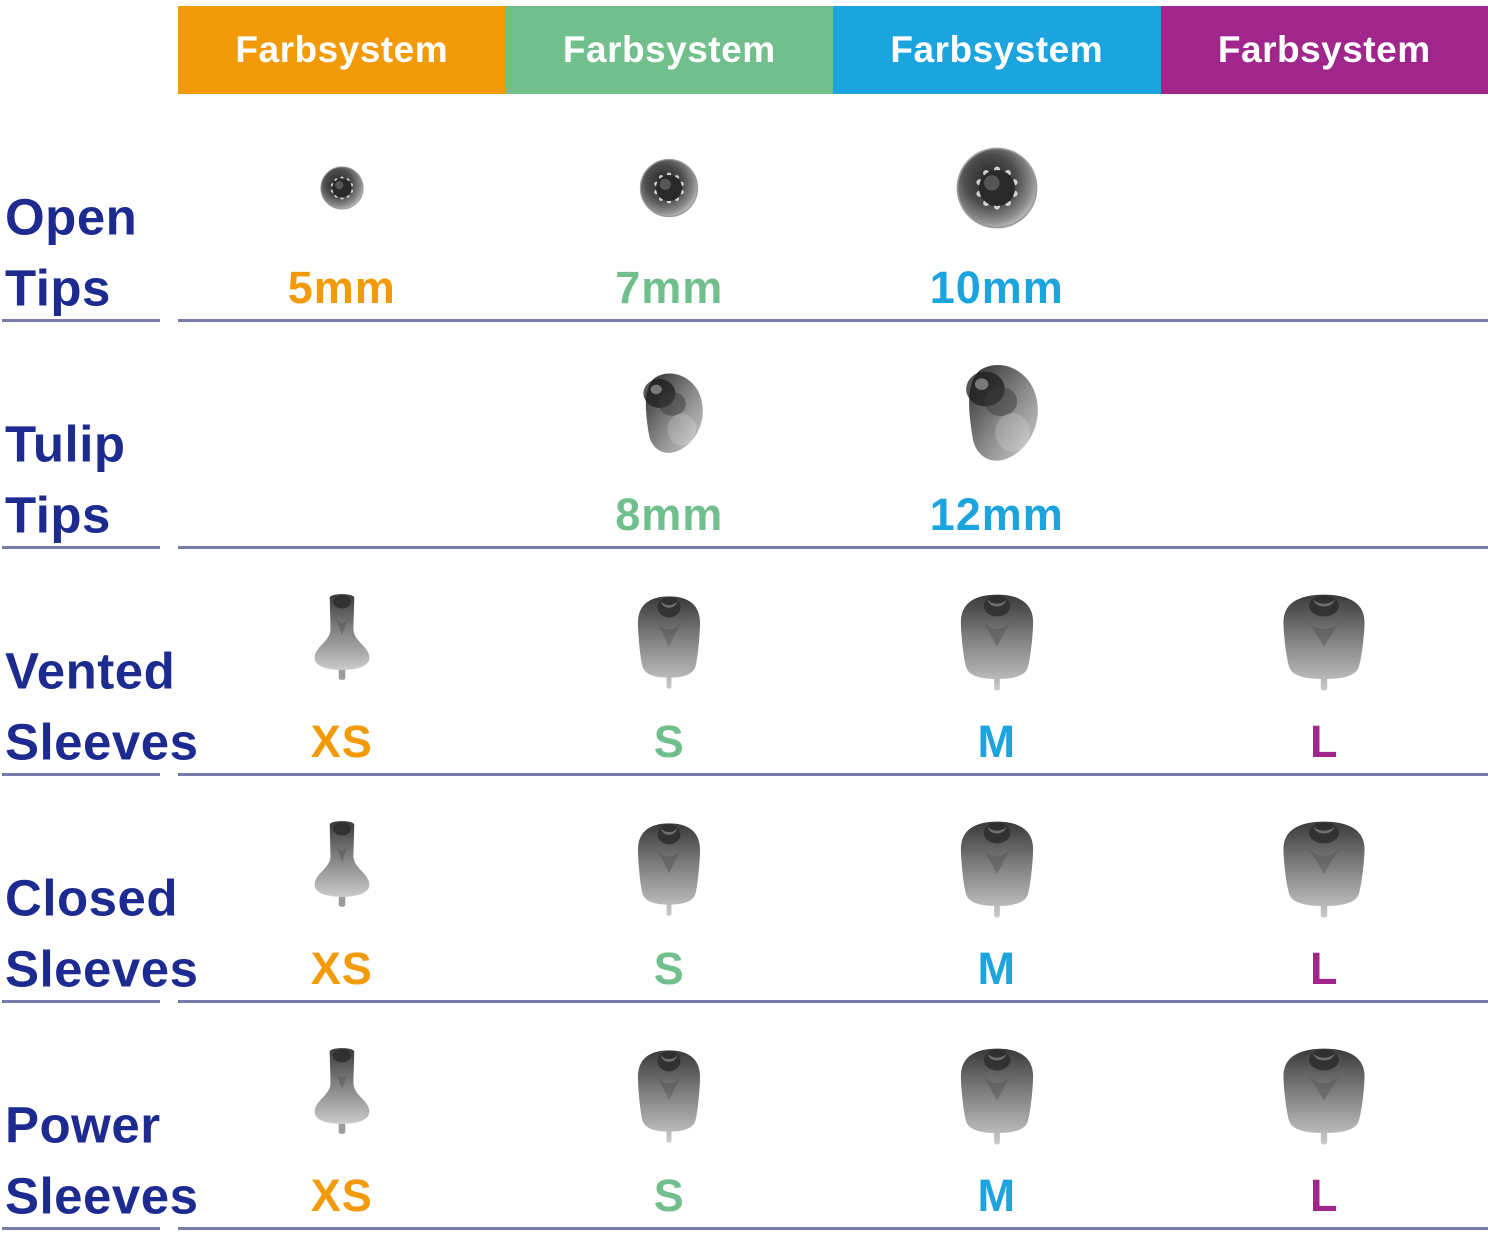 The image size is (1488, 1233). Describe the element at coordinates (996, 287) in the screenshot. I see `size-label: 10mm` at that location.